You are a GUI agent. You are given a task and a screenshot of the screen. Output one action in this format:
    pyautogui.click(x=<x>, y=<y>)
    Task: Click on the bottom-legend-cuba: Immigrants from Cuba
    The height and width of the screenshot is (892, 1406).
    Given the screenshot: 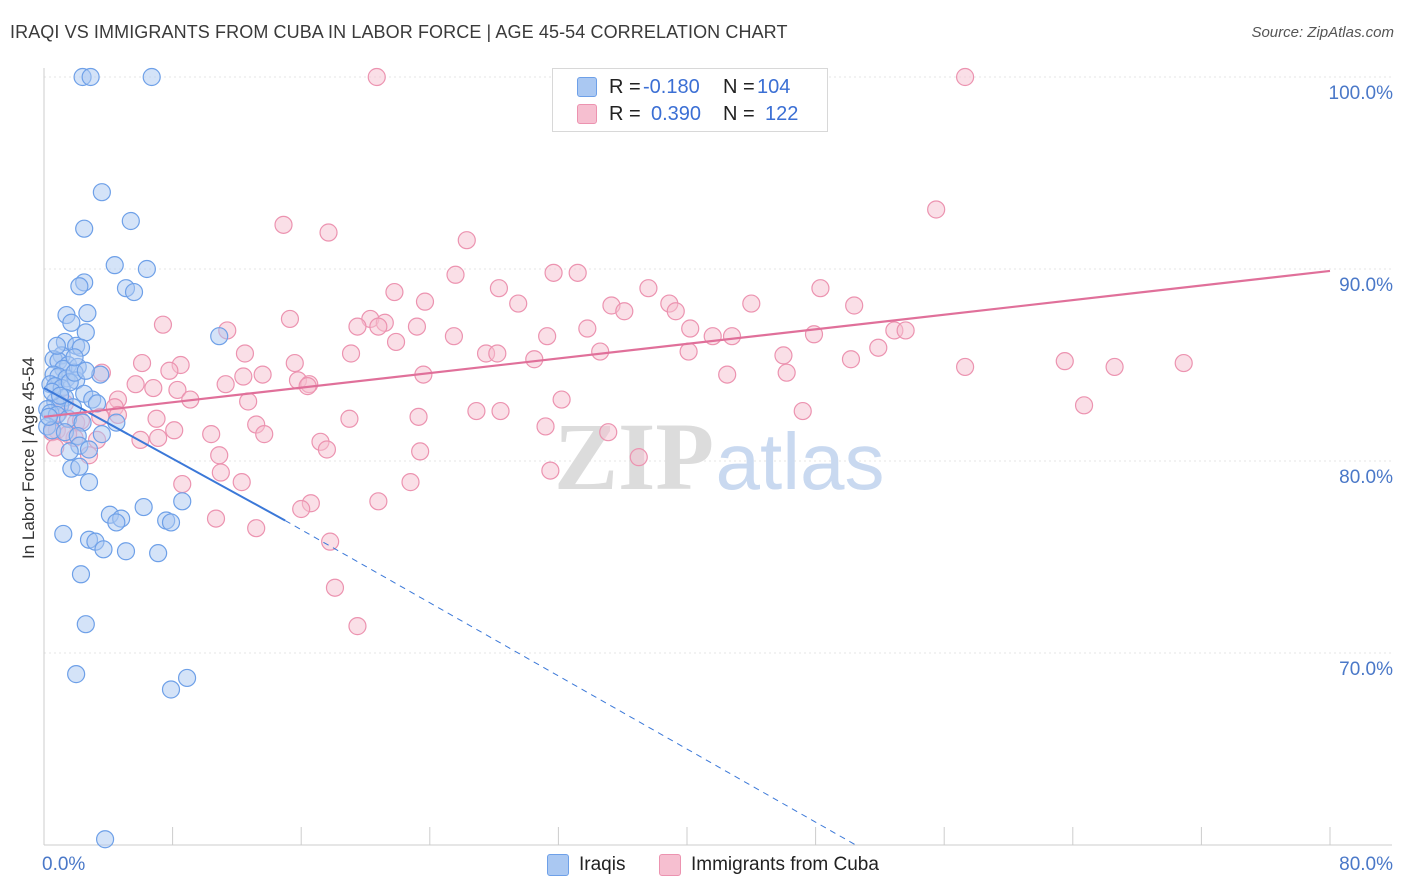 What is the action you would take?
    pyautogui.click(x=769, y=865)
    